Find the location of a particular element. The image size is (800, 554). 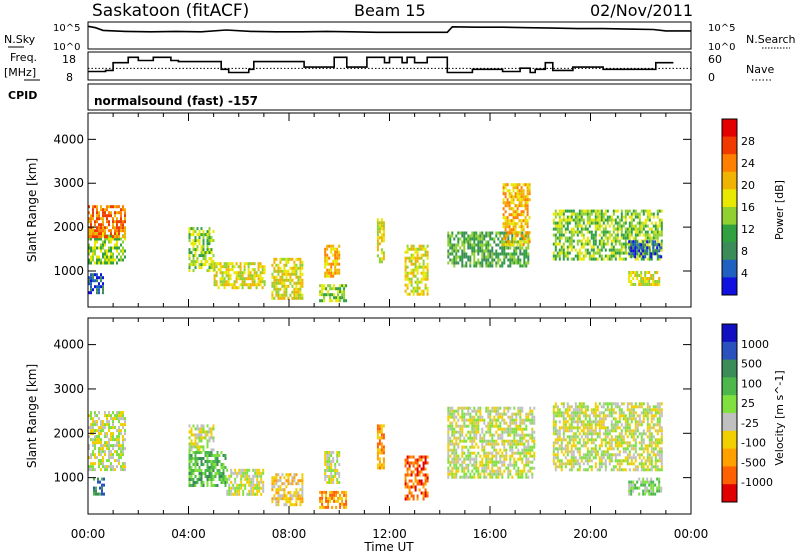

nsky-tick-low: 10^0 is located at coordinates (66, 47).